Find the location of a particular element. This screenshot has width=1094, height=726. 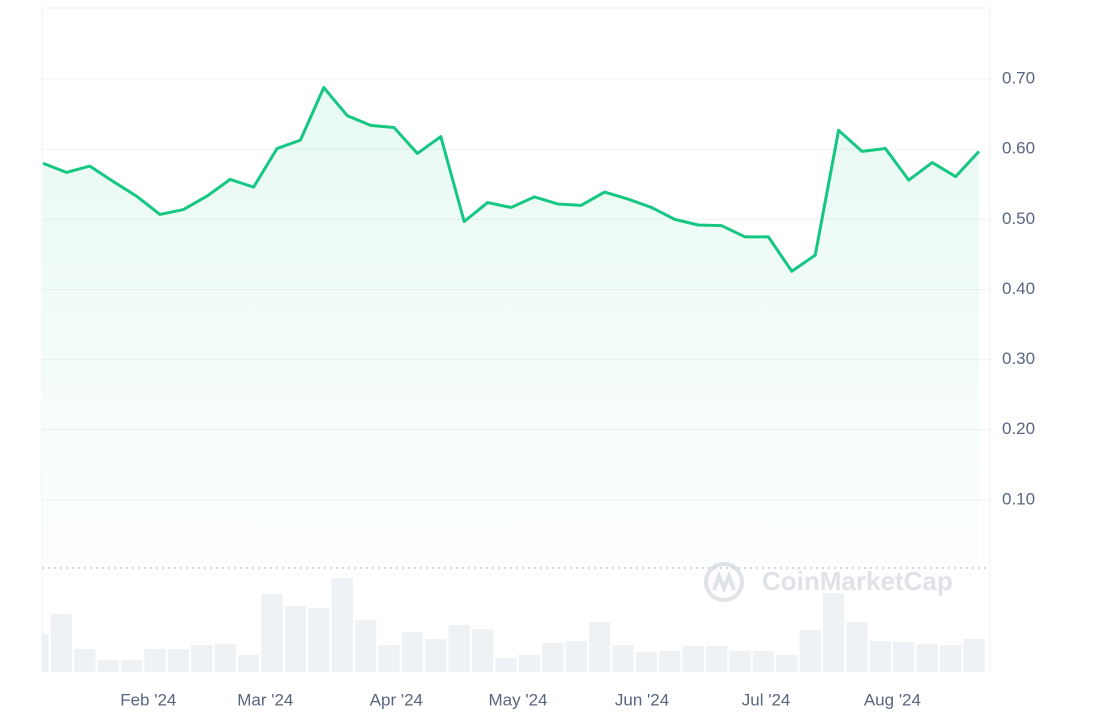

x-tick-label: Mar '24 is located at coordinates (265, 699).